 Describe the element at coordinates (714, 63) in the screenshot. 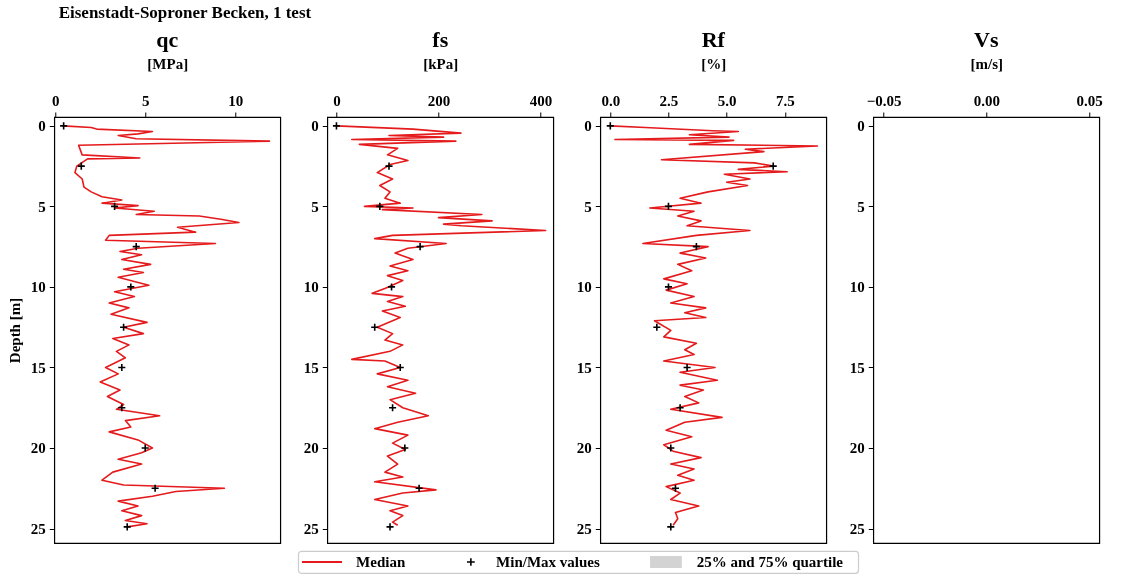

I see `x-axis-title: [%]` at that location.